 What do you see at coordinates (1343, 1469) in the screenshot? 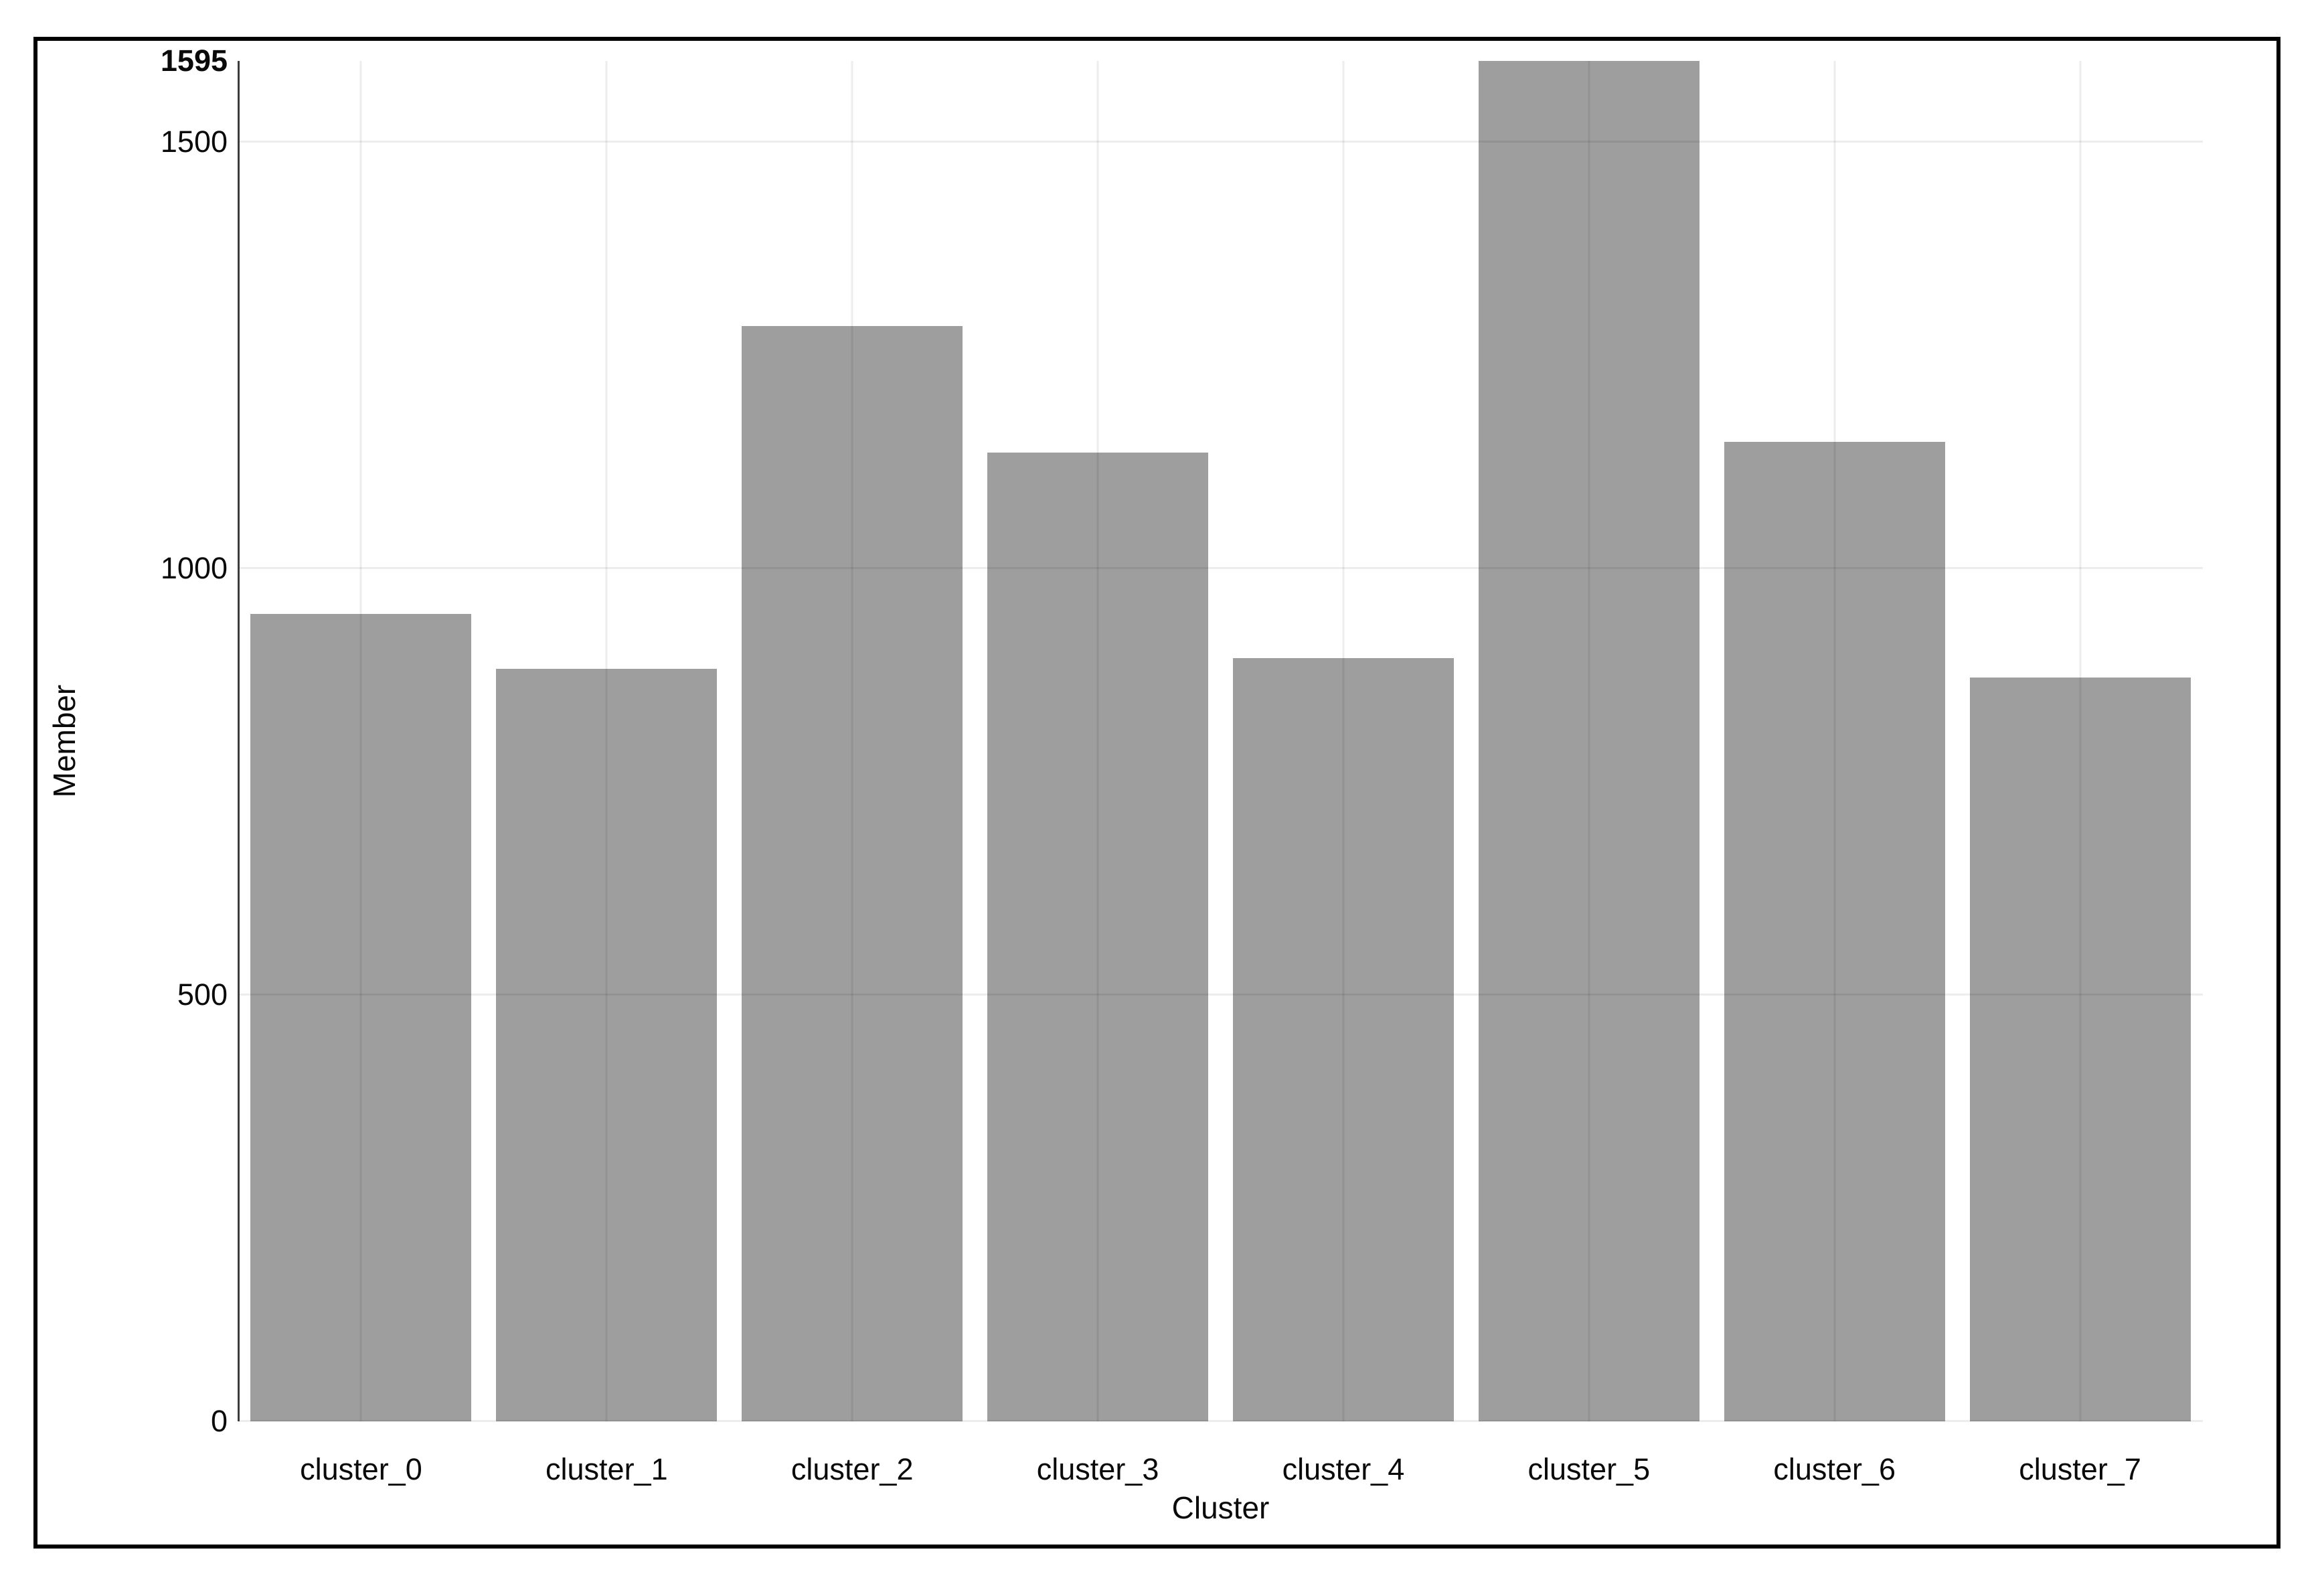
I see `x-tick-label: cluster_4` at bounding box center [1343, 1469].